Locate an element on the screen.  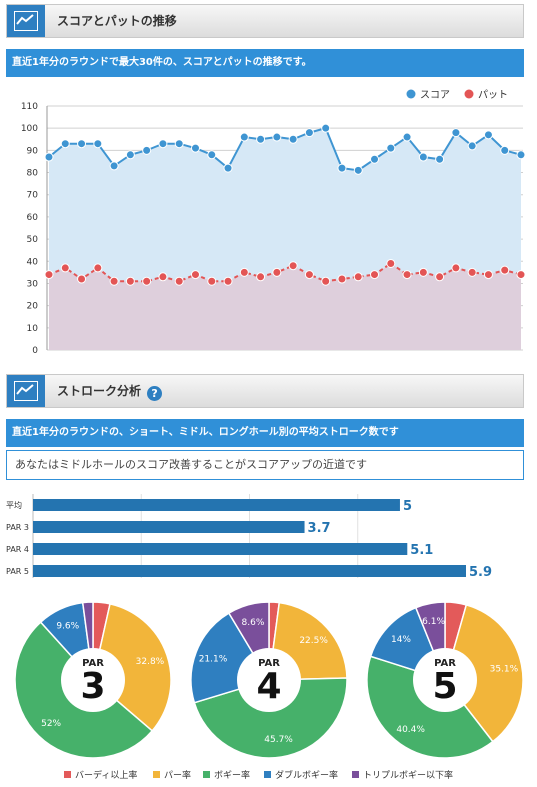
y-tick-label: 110 is located at coordinates (29, 107).